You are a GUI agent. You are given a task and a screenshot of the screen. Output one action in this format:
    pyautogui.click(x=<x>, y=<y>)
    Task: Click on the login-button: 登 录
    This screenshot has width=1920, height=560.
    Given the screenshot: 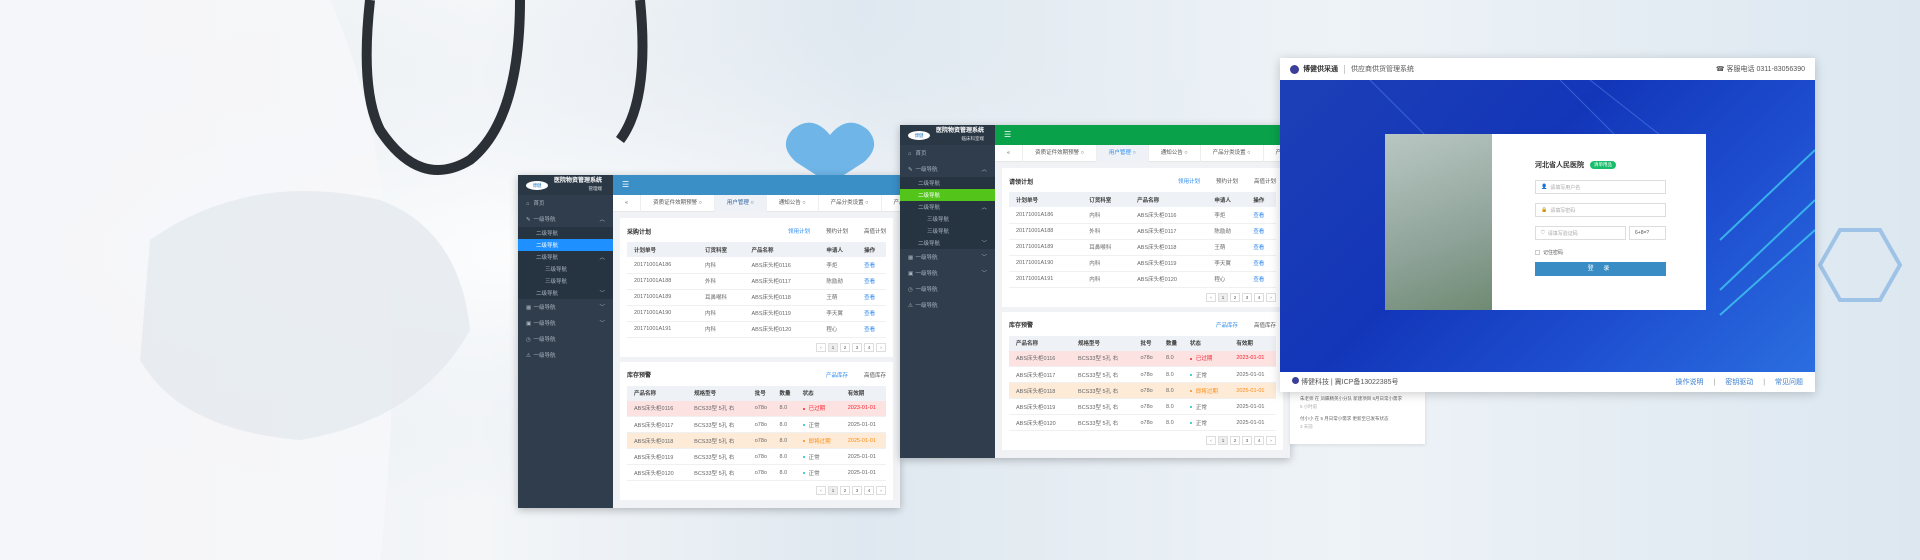 What is the action you would take?
    pyautogui.click(x=1600, y=269)
    